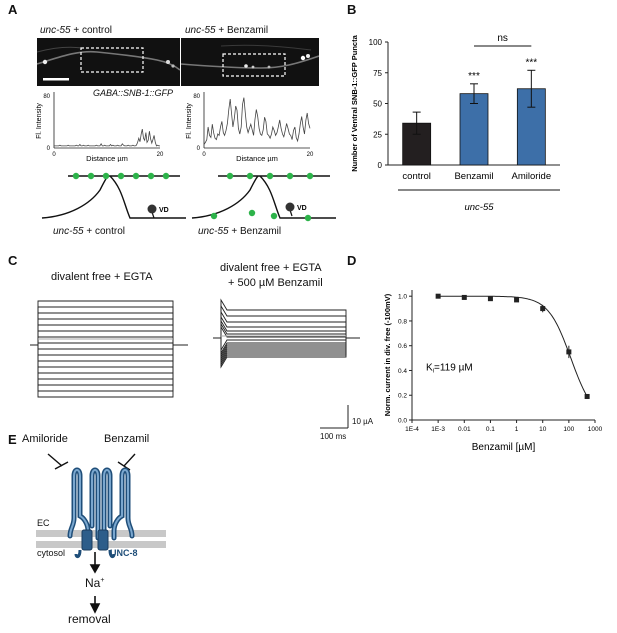 The height and width of the screenshot is (633, 617). Describe the element at coordinates (290, 207) in the screenshot. I see `vd-soma` at that location.